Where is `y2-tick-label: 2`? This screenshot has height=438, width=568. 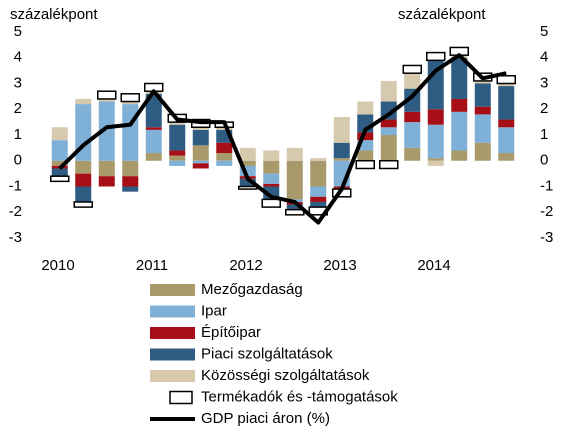 y2-tick-label: 2 is located at coordinates (544, 108).